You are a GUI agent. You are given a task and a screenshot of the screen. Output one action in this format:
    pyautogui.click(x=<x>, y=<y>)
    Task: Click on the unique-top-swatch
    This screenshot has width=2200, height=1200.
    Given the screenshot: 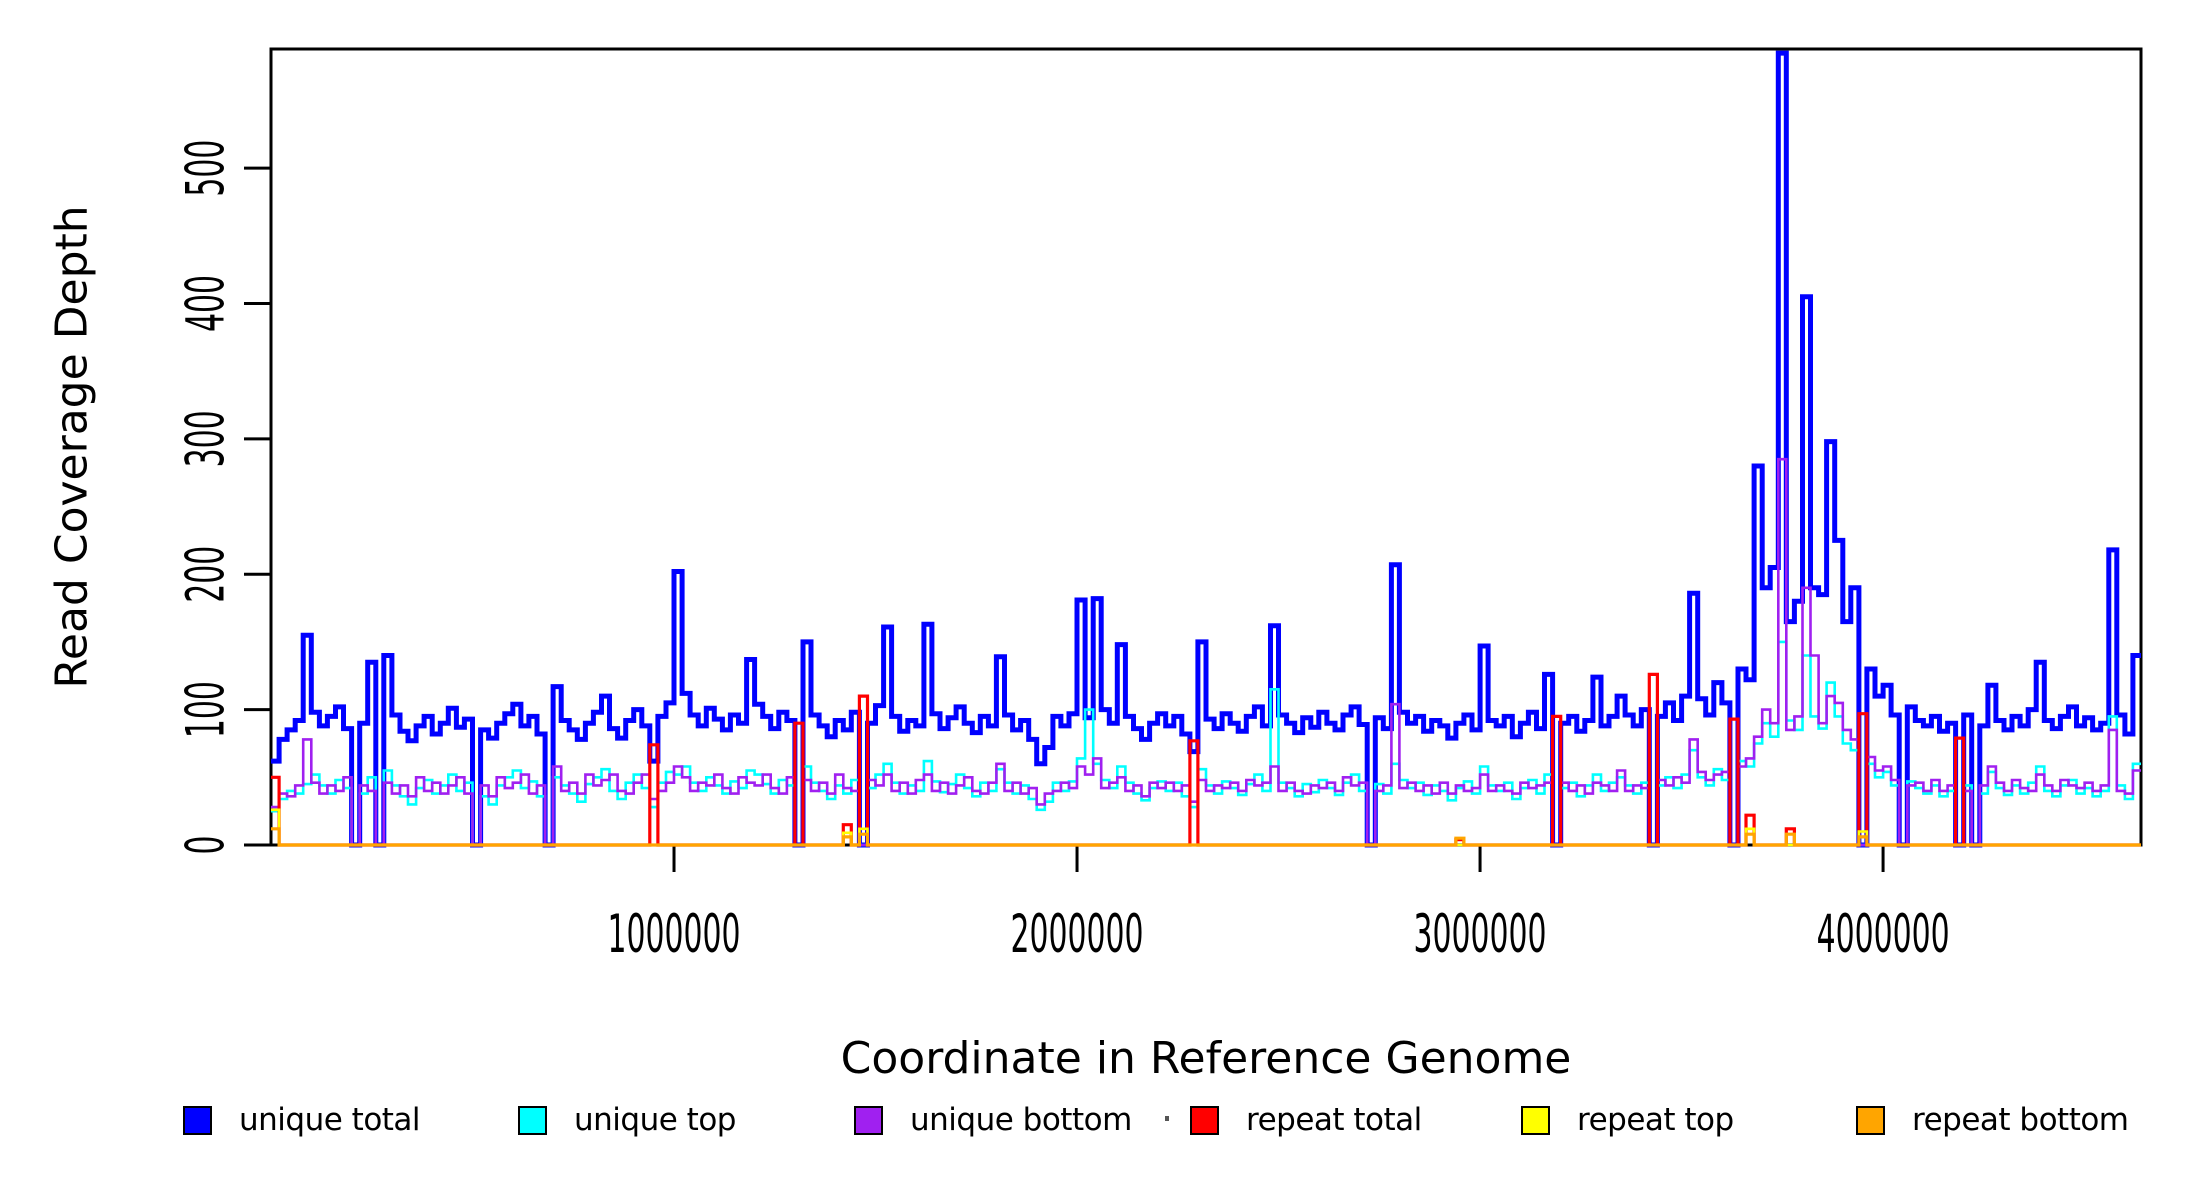 What is the action you would take?
    pyautogui.click(x=532, y=1120)
    